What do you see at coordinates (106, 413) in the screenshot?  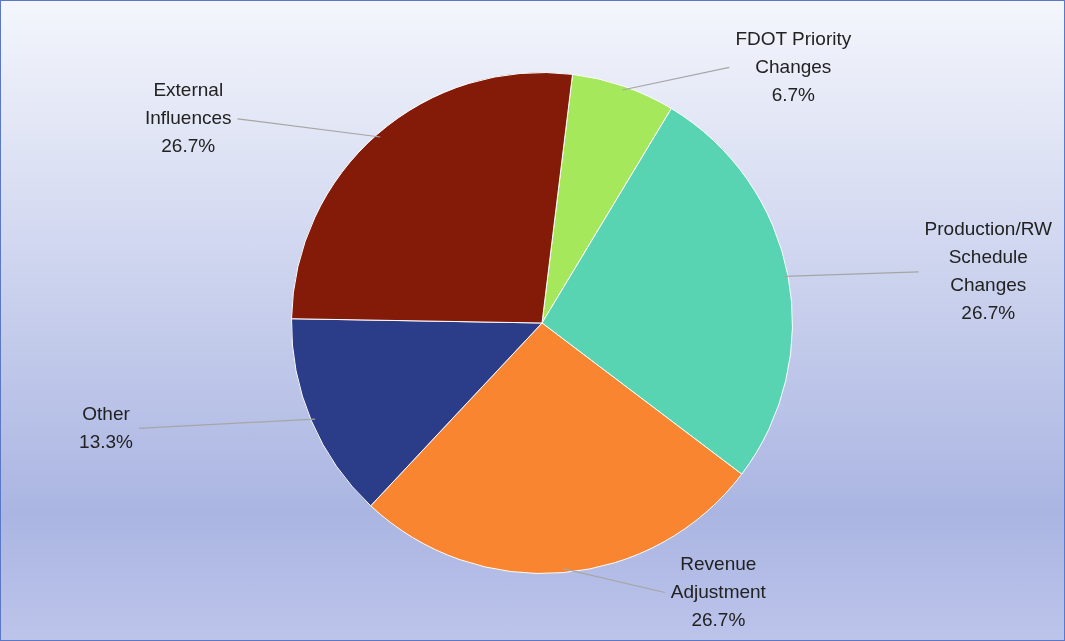 I see `slice-label: Other` at bounding box center [106, 413].